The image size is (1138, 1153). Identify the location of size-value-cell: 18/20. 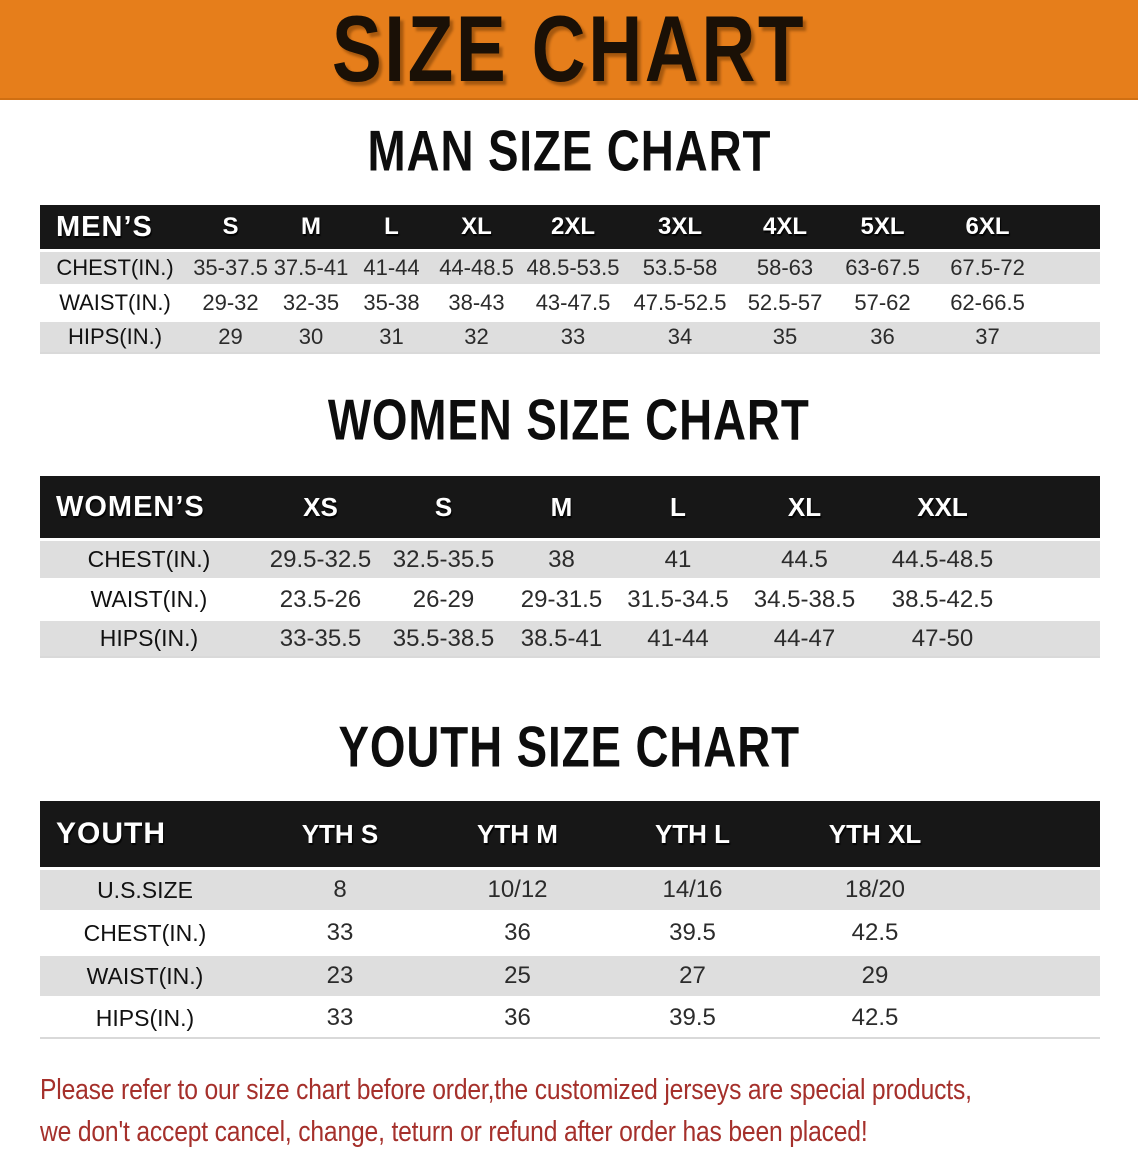
(875, 888).